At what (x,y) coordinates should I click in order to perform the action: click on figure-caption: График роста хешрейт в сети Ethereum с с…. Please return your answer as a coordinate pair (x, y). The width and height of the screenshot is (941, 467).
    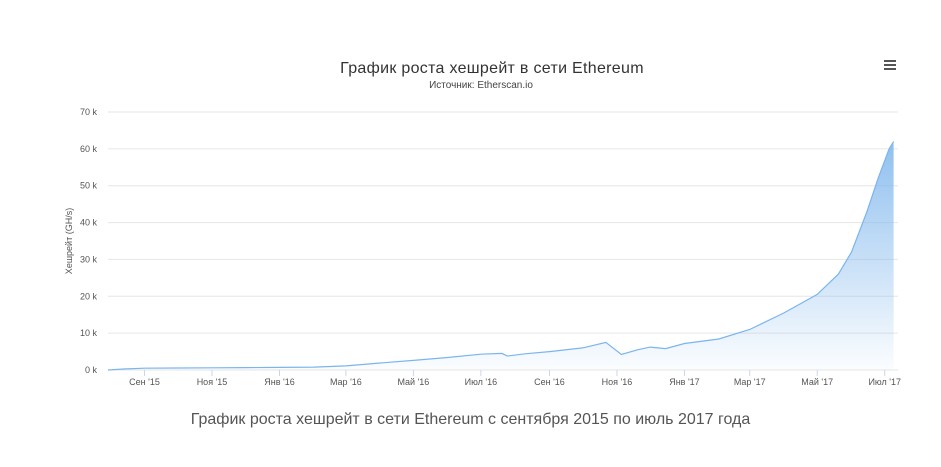
    Looking at the image, I should click on (470, 419).